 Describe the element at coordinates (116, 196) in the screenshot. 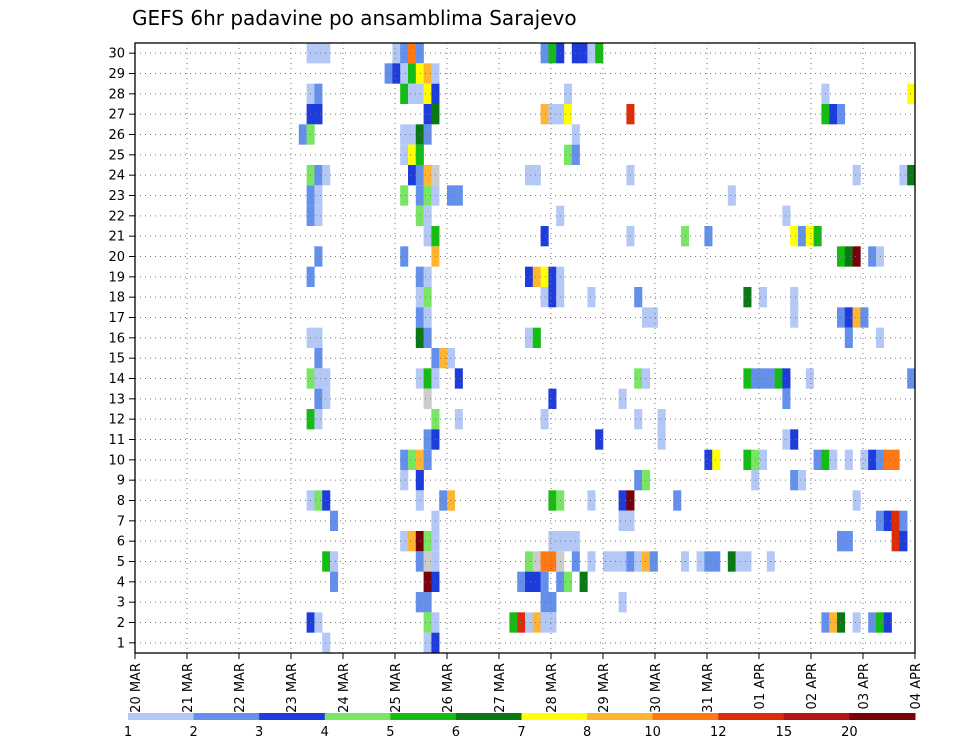

I see `y-tick-label: 23` at that location.